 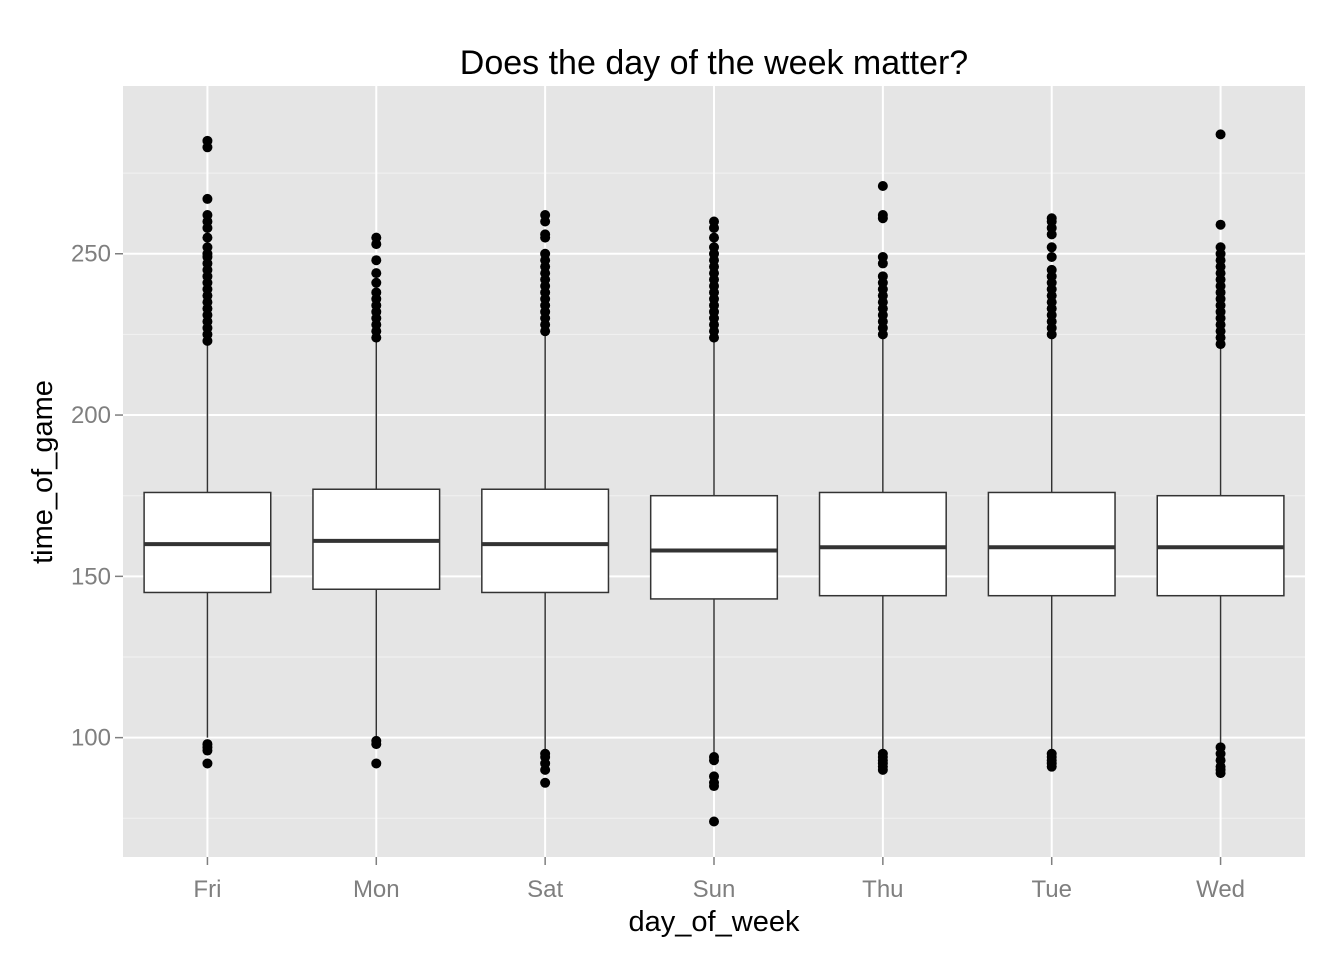 I want to click on x-axis-title: day_of_week, so click(x=714, y=922).